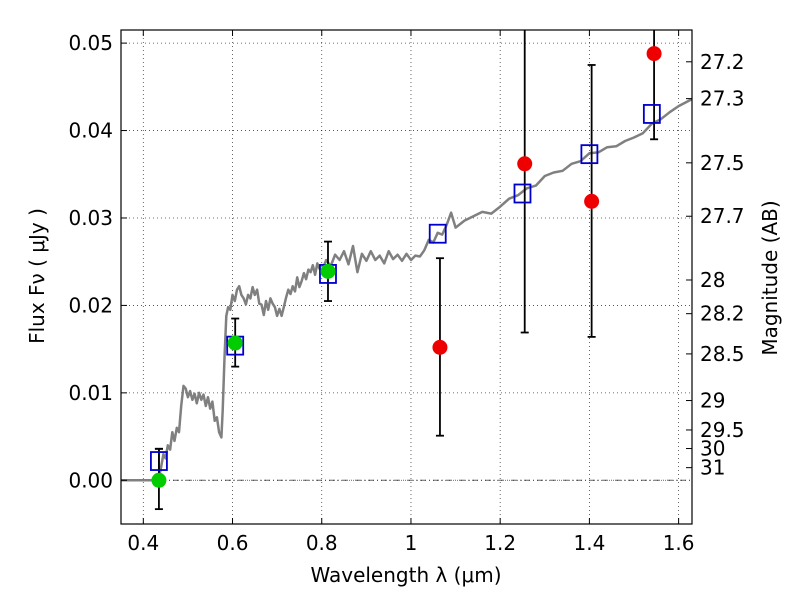 The height and width of the screenshot is (600, 800). Describe the element at coordinates (722, 99) in the screenshot. I see `magnitude-tick-label: 27.3` at that location.